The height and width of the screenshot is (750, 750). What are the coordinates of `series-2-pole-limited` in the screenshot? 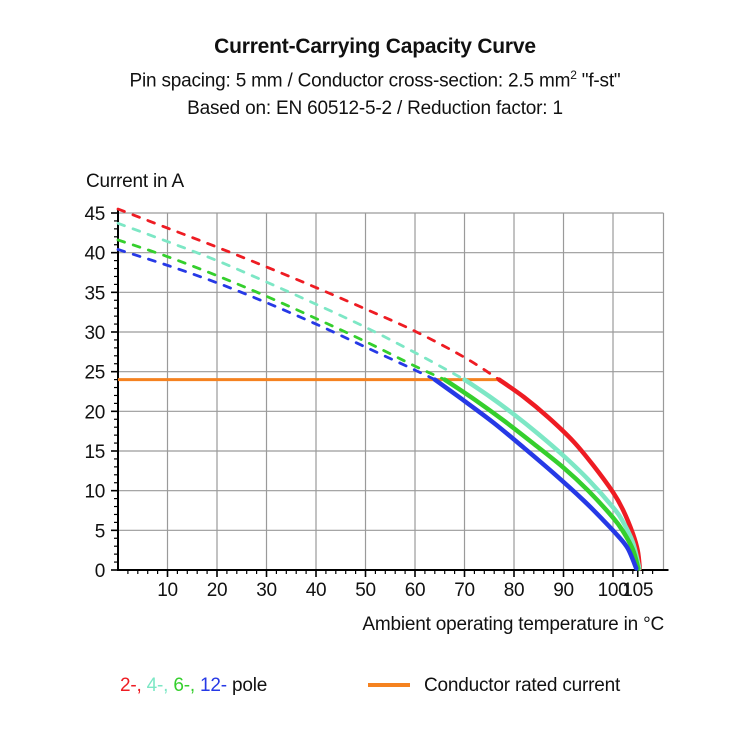 It's located at (569, 474).